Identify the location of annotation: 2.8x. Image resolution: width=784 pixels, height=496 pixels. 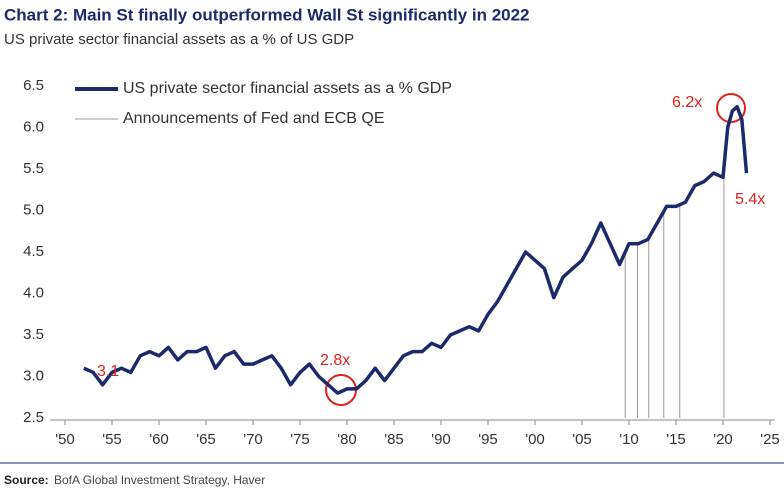
(335, 360).